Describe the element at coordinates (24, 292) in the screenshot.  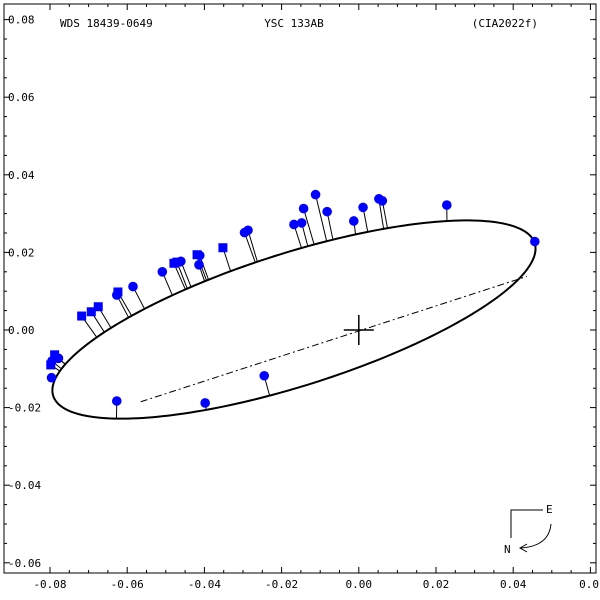
I see `y-tick-labels: -0.06 -0.04 -0.02 0.00 0.02 0.04 0.06 0.08` at that location.